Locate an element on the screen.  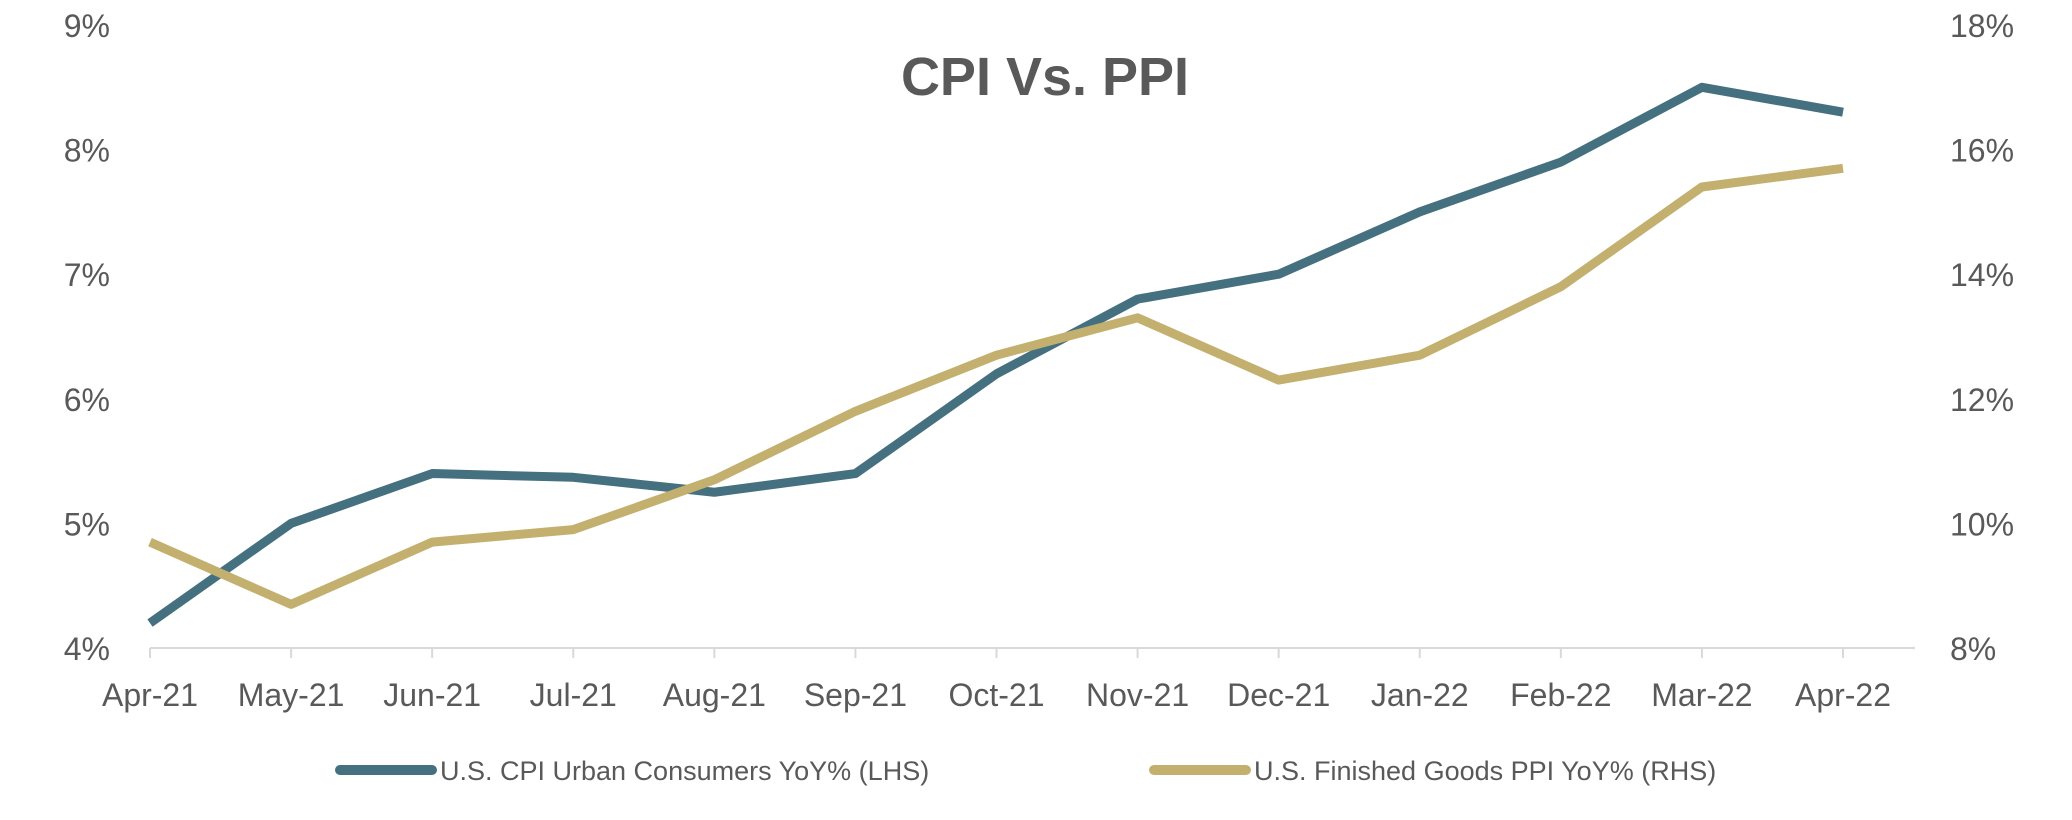
y-right-tick-label: 12% is located at coordinates (1982, 400).